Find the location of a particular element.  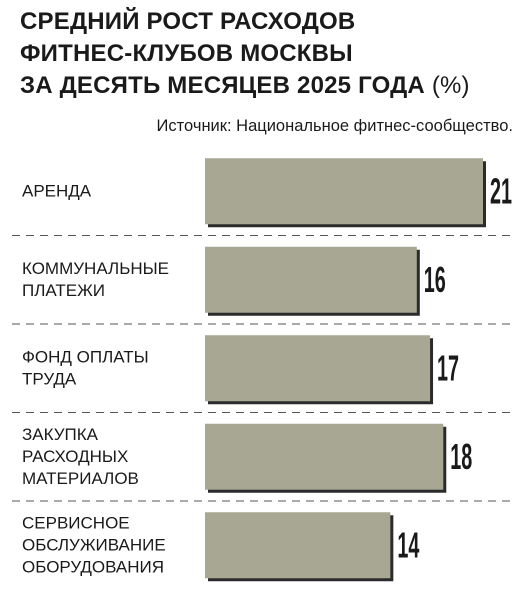

category-label: МАТЕРИАЛОВ is located at coordinates (80, 478).